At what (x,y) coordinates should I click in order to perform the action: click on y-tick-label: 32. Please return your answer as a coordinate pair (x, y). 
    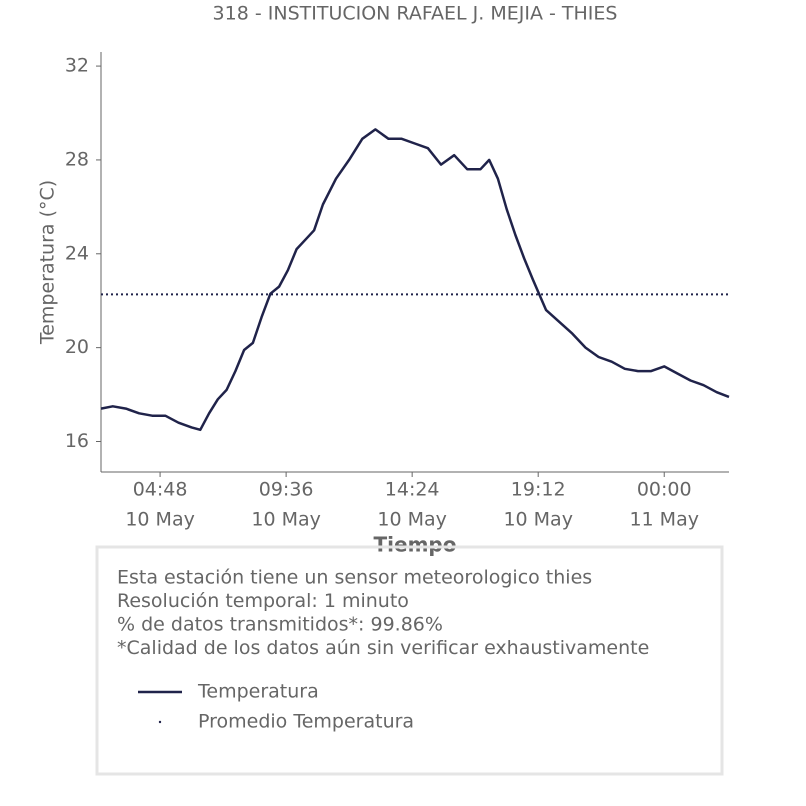
    Looking at the image, I should click on (77, 66).